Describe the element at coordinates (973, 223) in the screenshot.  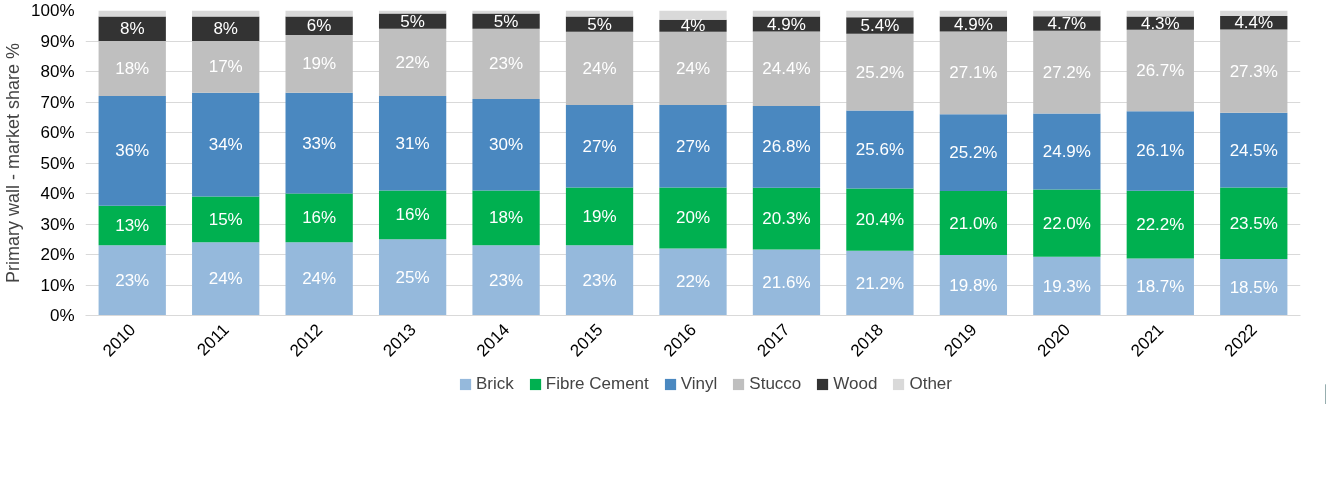
I see `data-label: 21.0%` at that location.